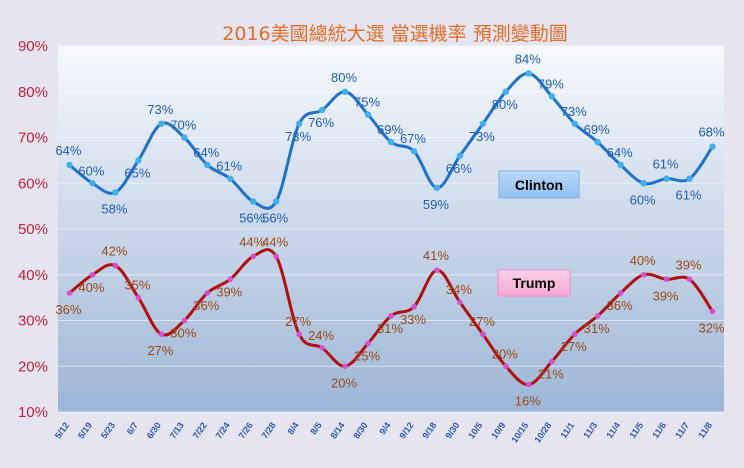  I want to click on x-tick-label: 8/14, so click(337, 430).